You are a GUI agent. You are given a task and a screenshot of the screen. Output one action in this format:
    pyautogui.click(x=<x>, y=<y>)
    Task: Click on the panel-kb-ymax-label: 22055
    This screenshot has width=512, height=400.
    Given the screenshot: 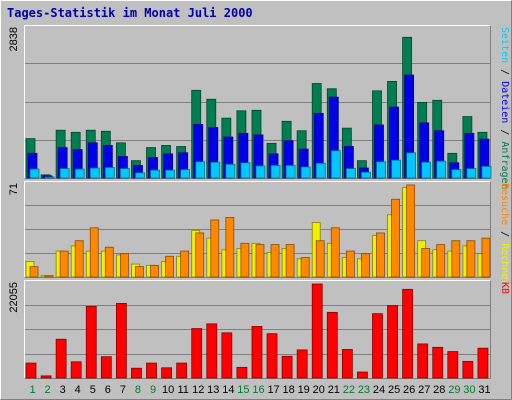 What is the action you would take?
    pyautogui.click(x=14, y=297)
    